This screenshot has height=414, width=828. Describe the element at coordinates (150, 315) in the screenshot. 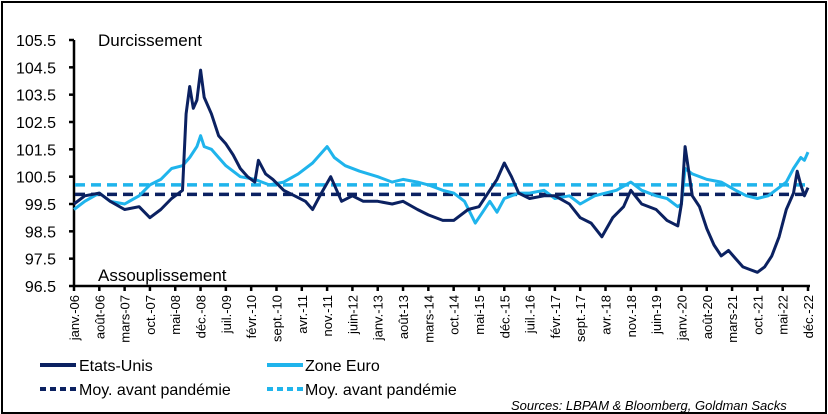

I see `x-tick-label: oct.-07` at that location.